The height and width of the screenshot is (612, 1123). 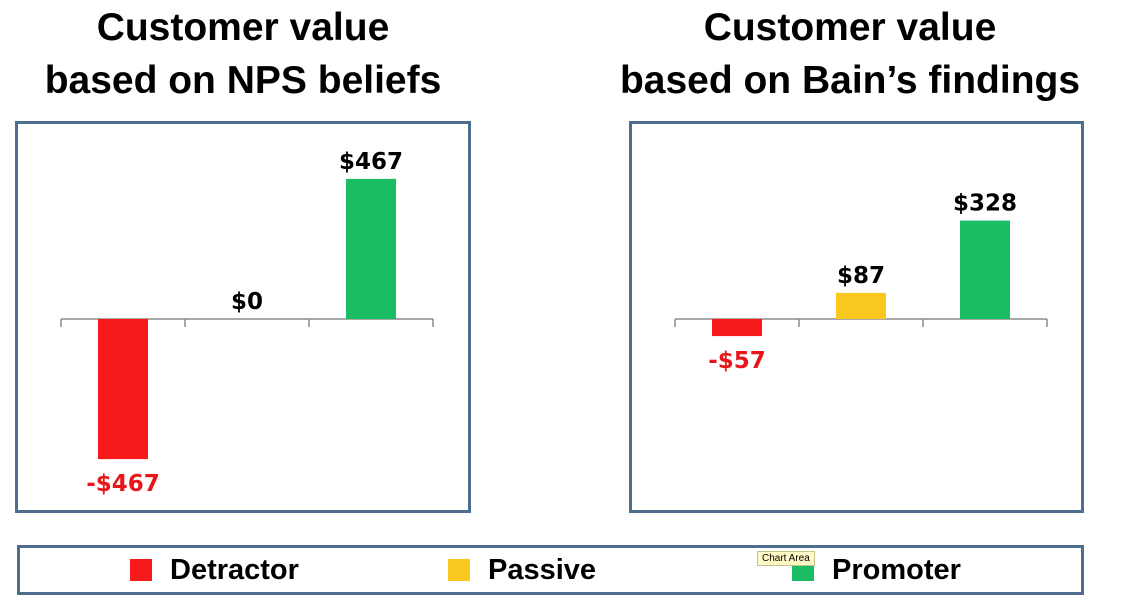 What do you see at coordinates (786, 558) in the screenshot?
I see `chart-area-tooltip: Chart Area` at bounding box center [786, 558].